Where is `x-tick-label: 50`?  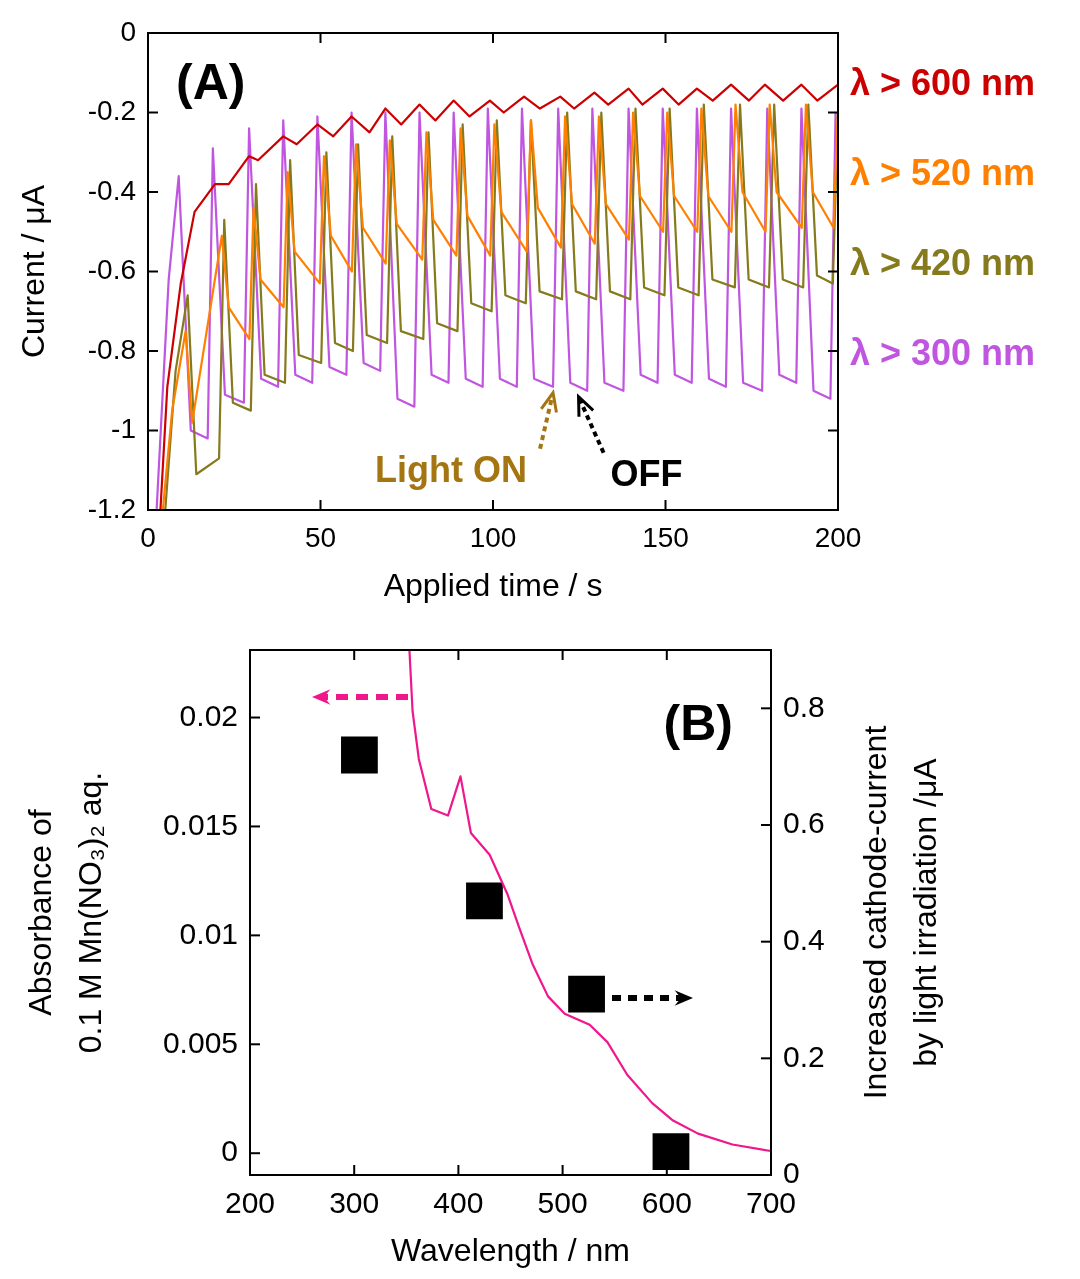 x-tick-label: 50 is located at coordinates (320, 537).